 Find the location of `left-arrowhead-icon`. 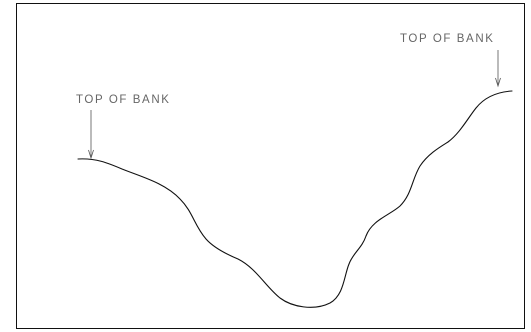

left-arrowhead-icon is located at coordinates (91, 154).